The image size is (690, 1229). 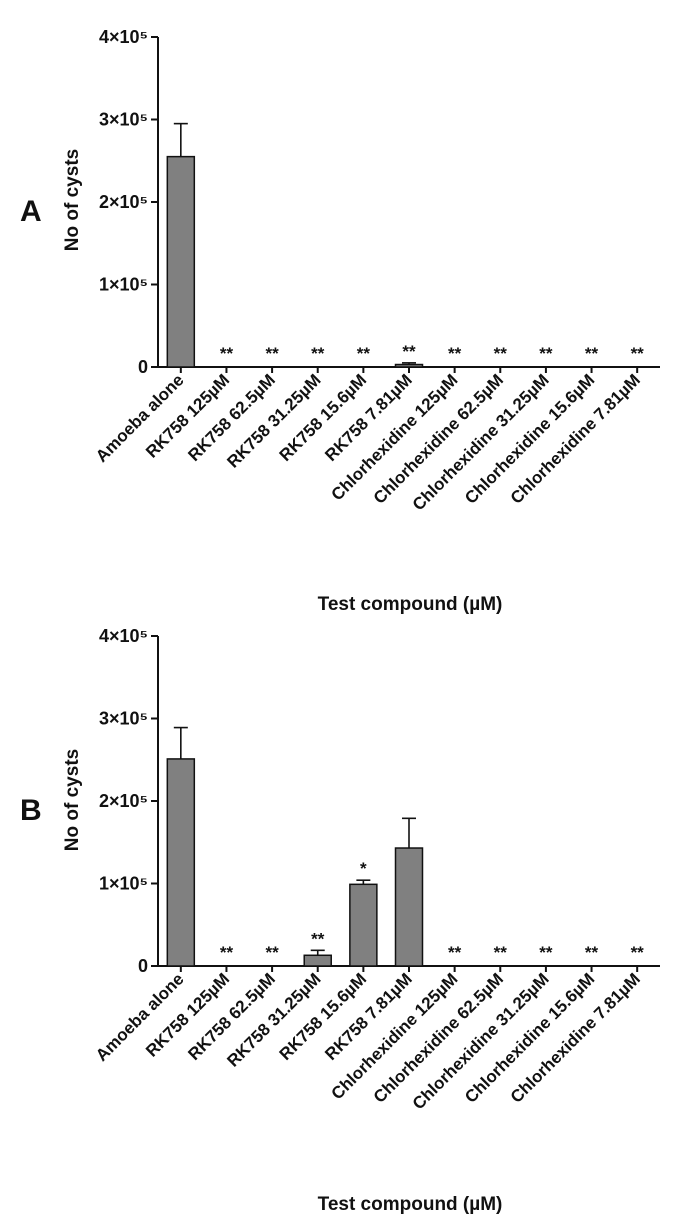 I want to click on panel-b-y-tick-label: 1×10⁵, so click(x=123, y=884).